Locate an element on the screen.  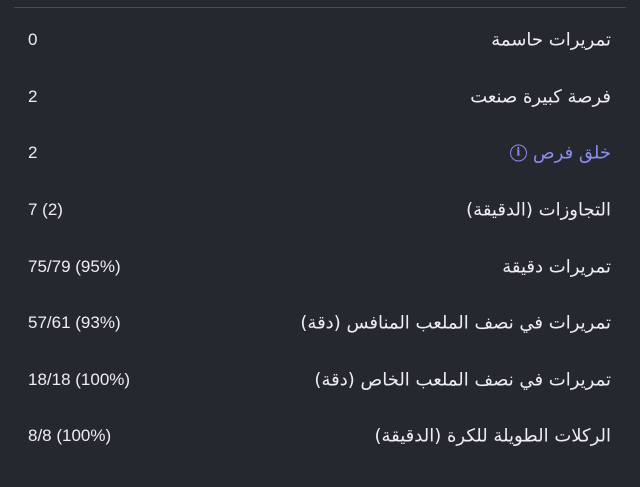
stat-label: تمريرات دقيقة is located at coordinates (556, 267).